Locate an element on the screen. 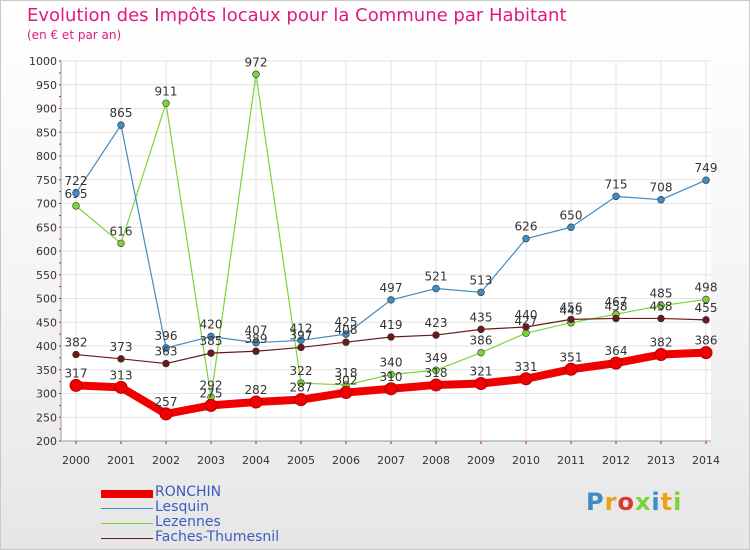  y-tick-label: 350 is located at coordinates (46, 370).